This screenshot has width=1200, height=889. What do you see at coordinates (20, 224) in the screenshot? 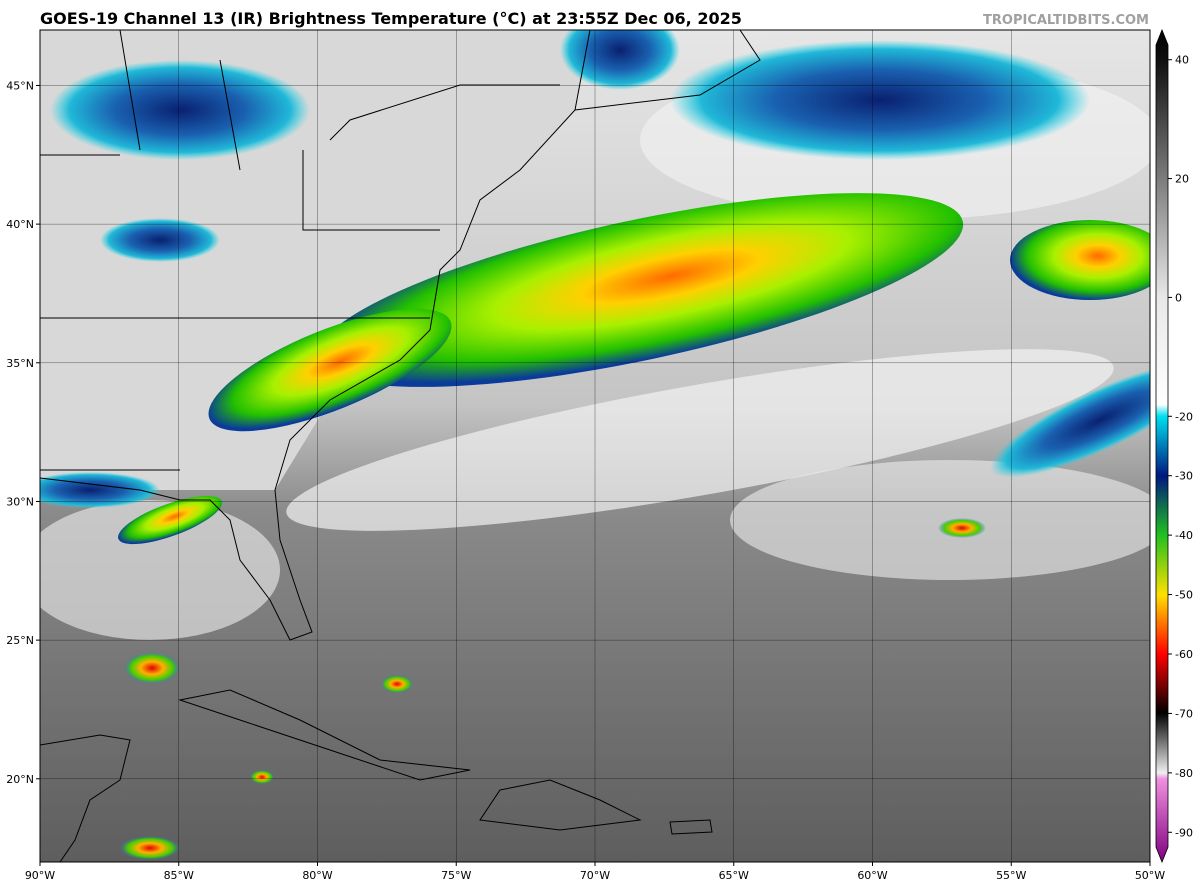
I see `y-tick-label: 40°N` at bounding box center [20, 224].